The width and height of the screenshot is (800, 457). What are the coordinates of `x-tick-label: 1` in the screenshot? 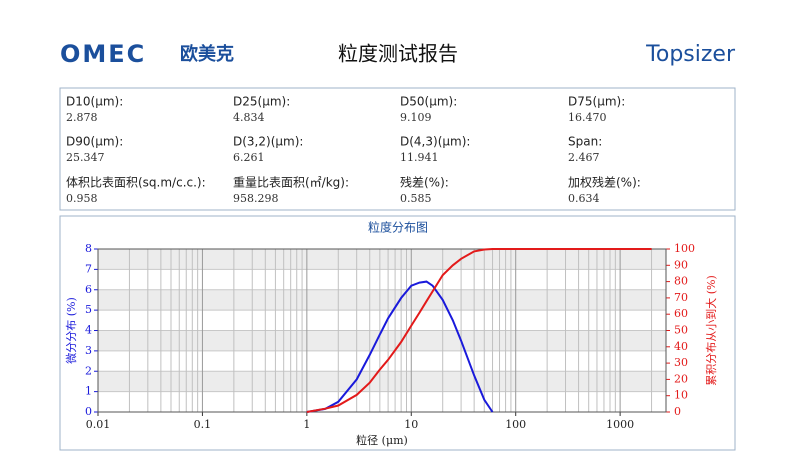 It's located at (306, 424).